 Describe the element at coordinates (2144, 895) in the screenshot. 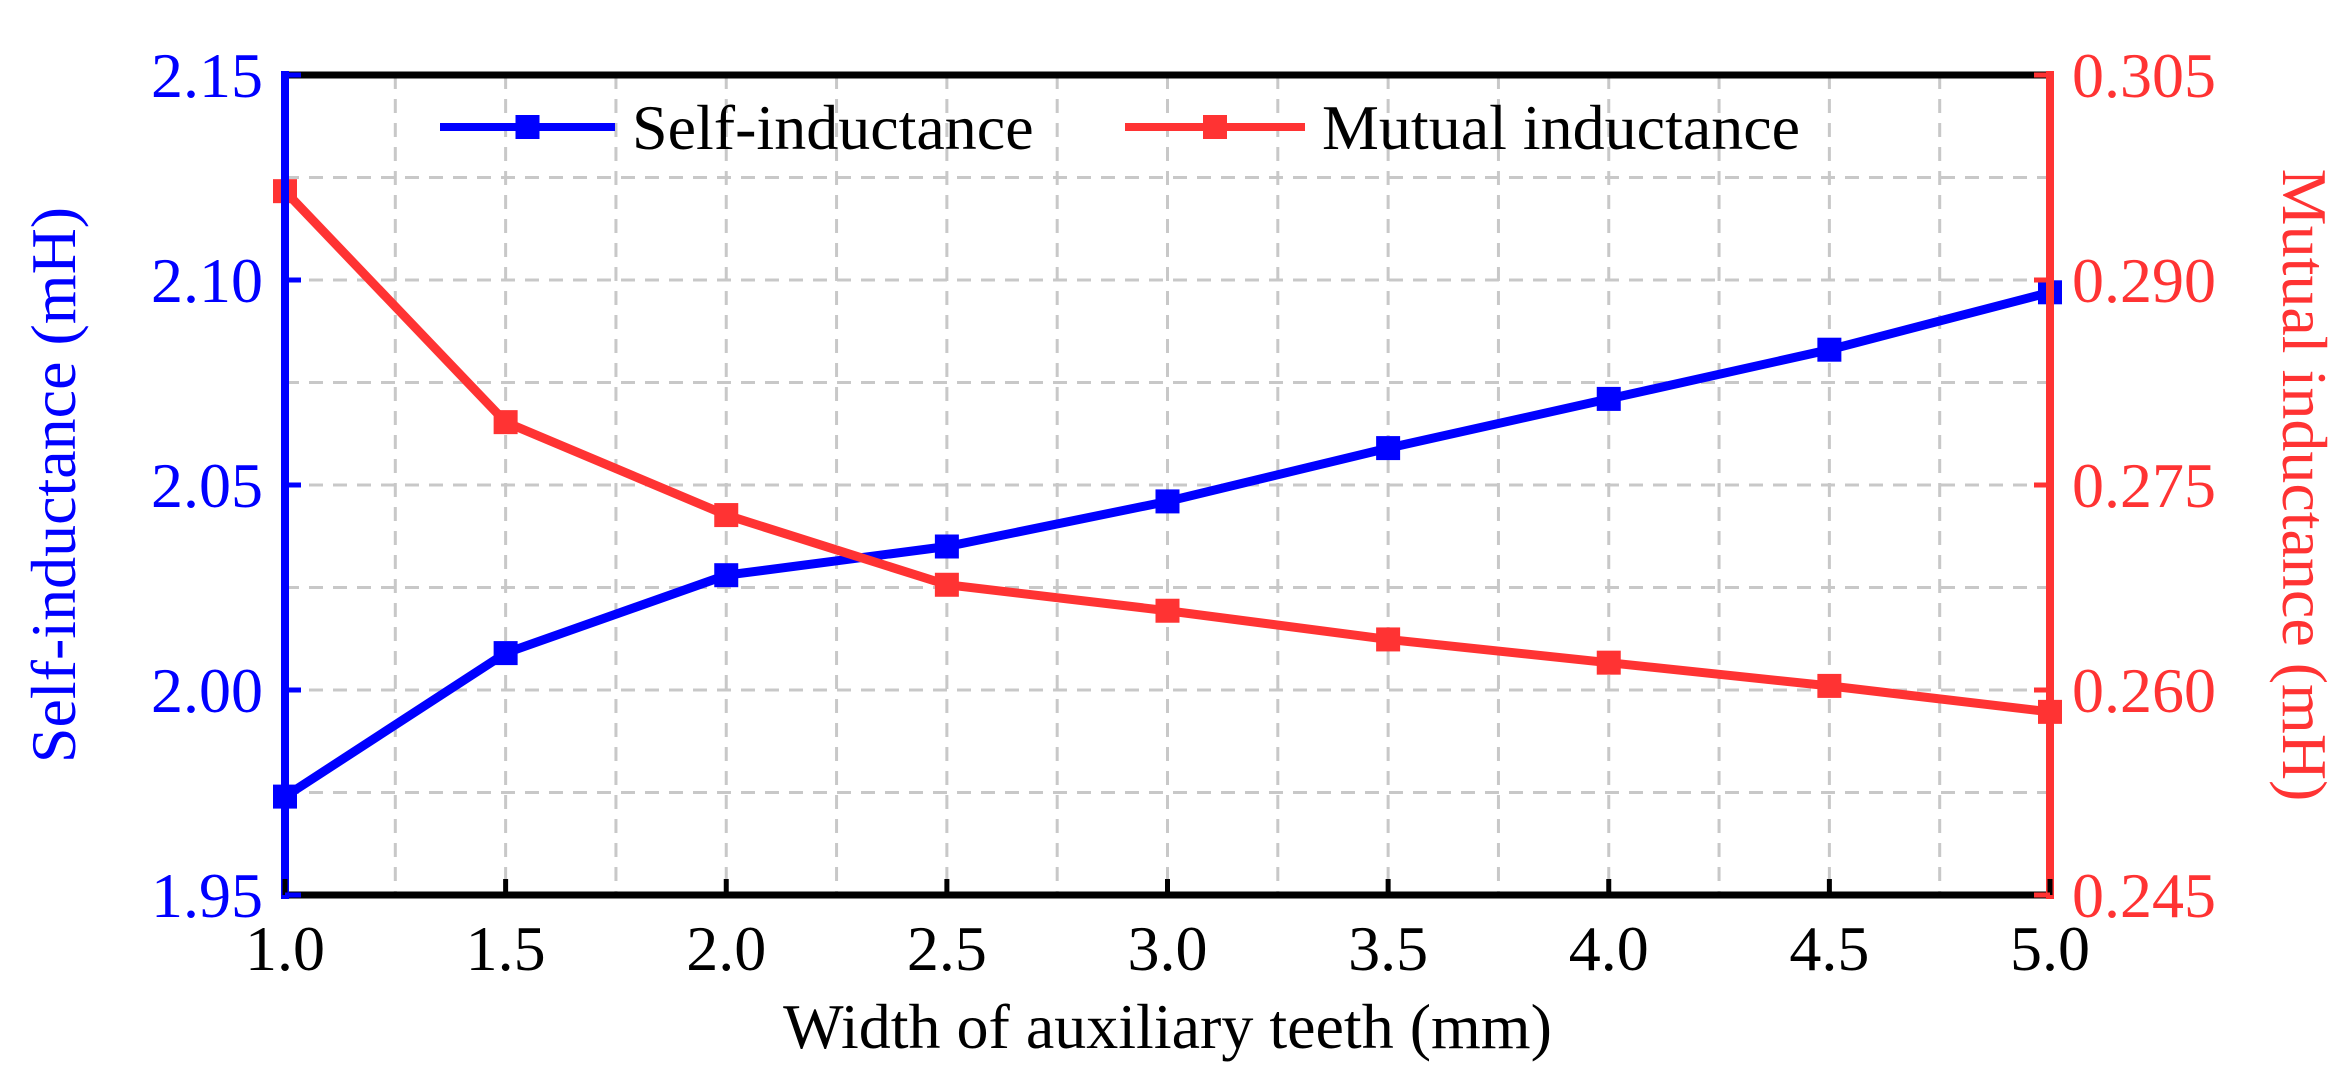

I see `right-y-tick-label: 0.245` at that location.